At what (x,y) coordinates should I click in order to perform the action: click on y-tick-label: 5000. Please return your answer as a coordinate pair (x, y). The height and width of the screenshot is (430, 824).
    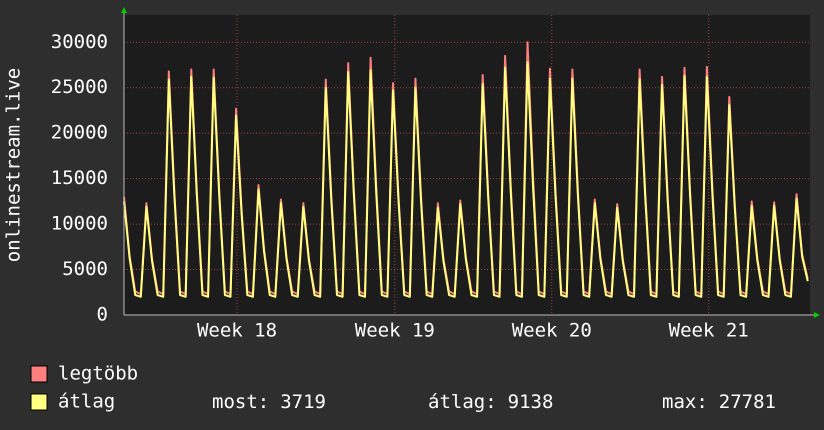
    Looking at the image, I should click on (85, 269).